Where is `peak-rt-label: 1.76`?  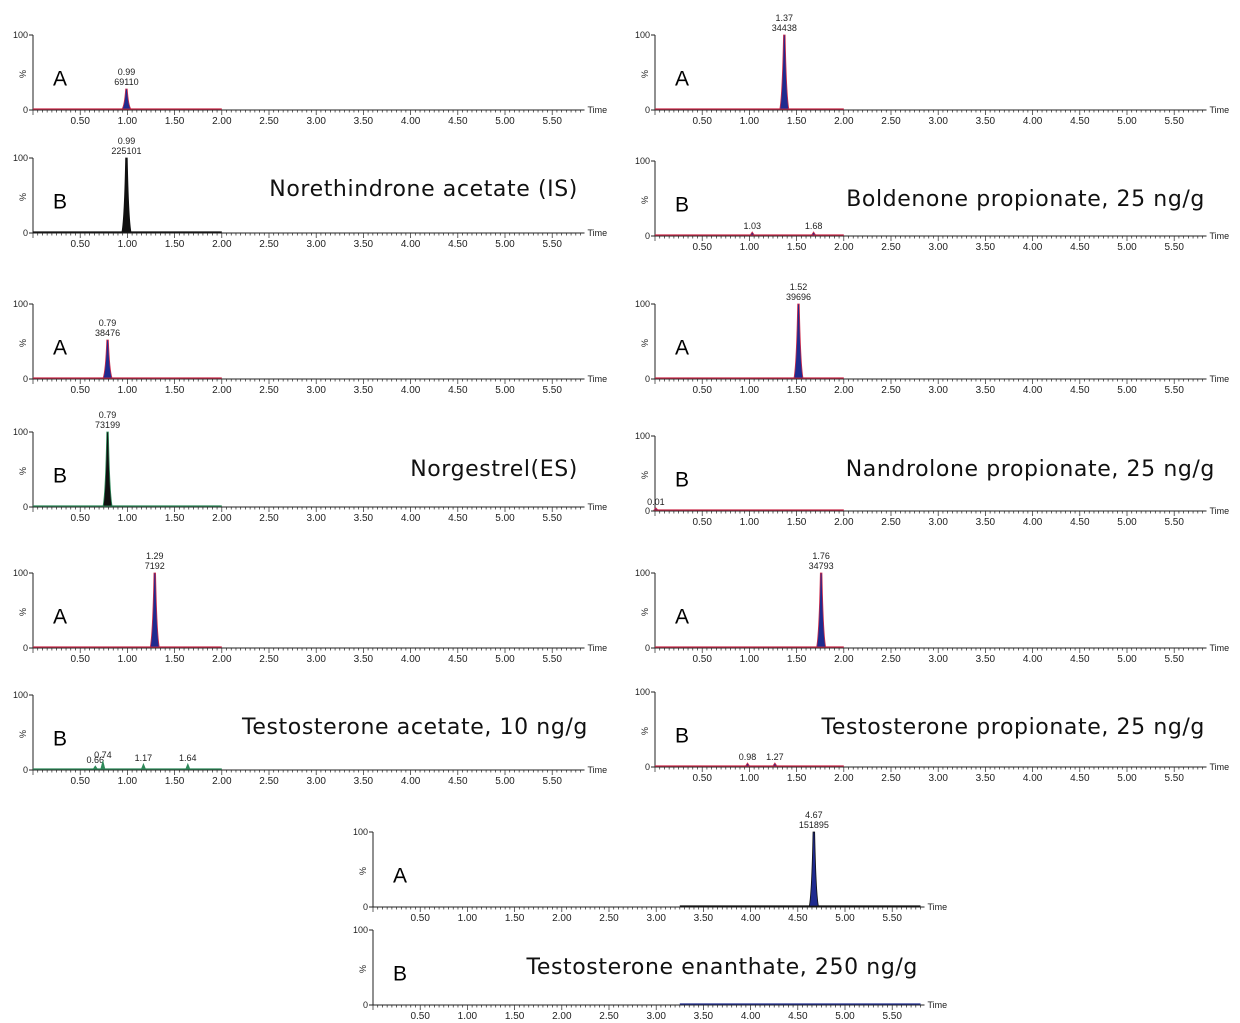
peak-rt-label: 1.76 is located at coordinates (821, 556).